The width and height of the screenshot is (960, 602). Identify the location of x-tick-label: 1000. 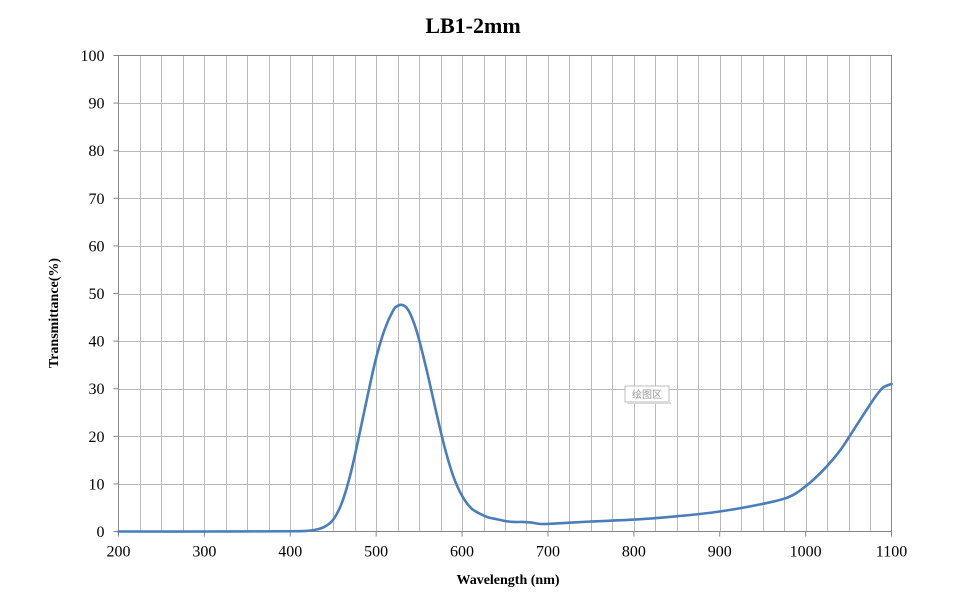
(806, 552).